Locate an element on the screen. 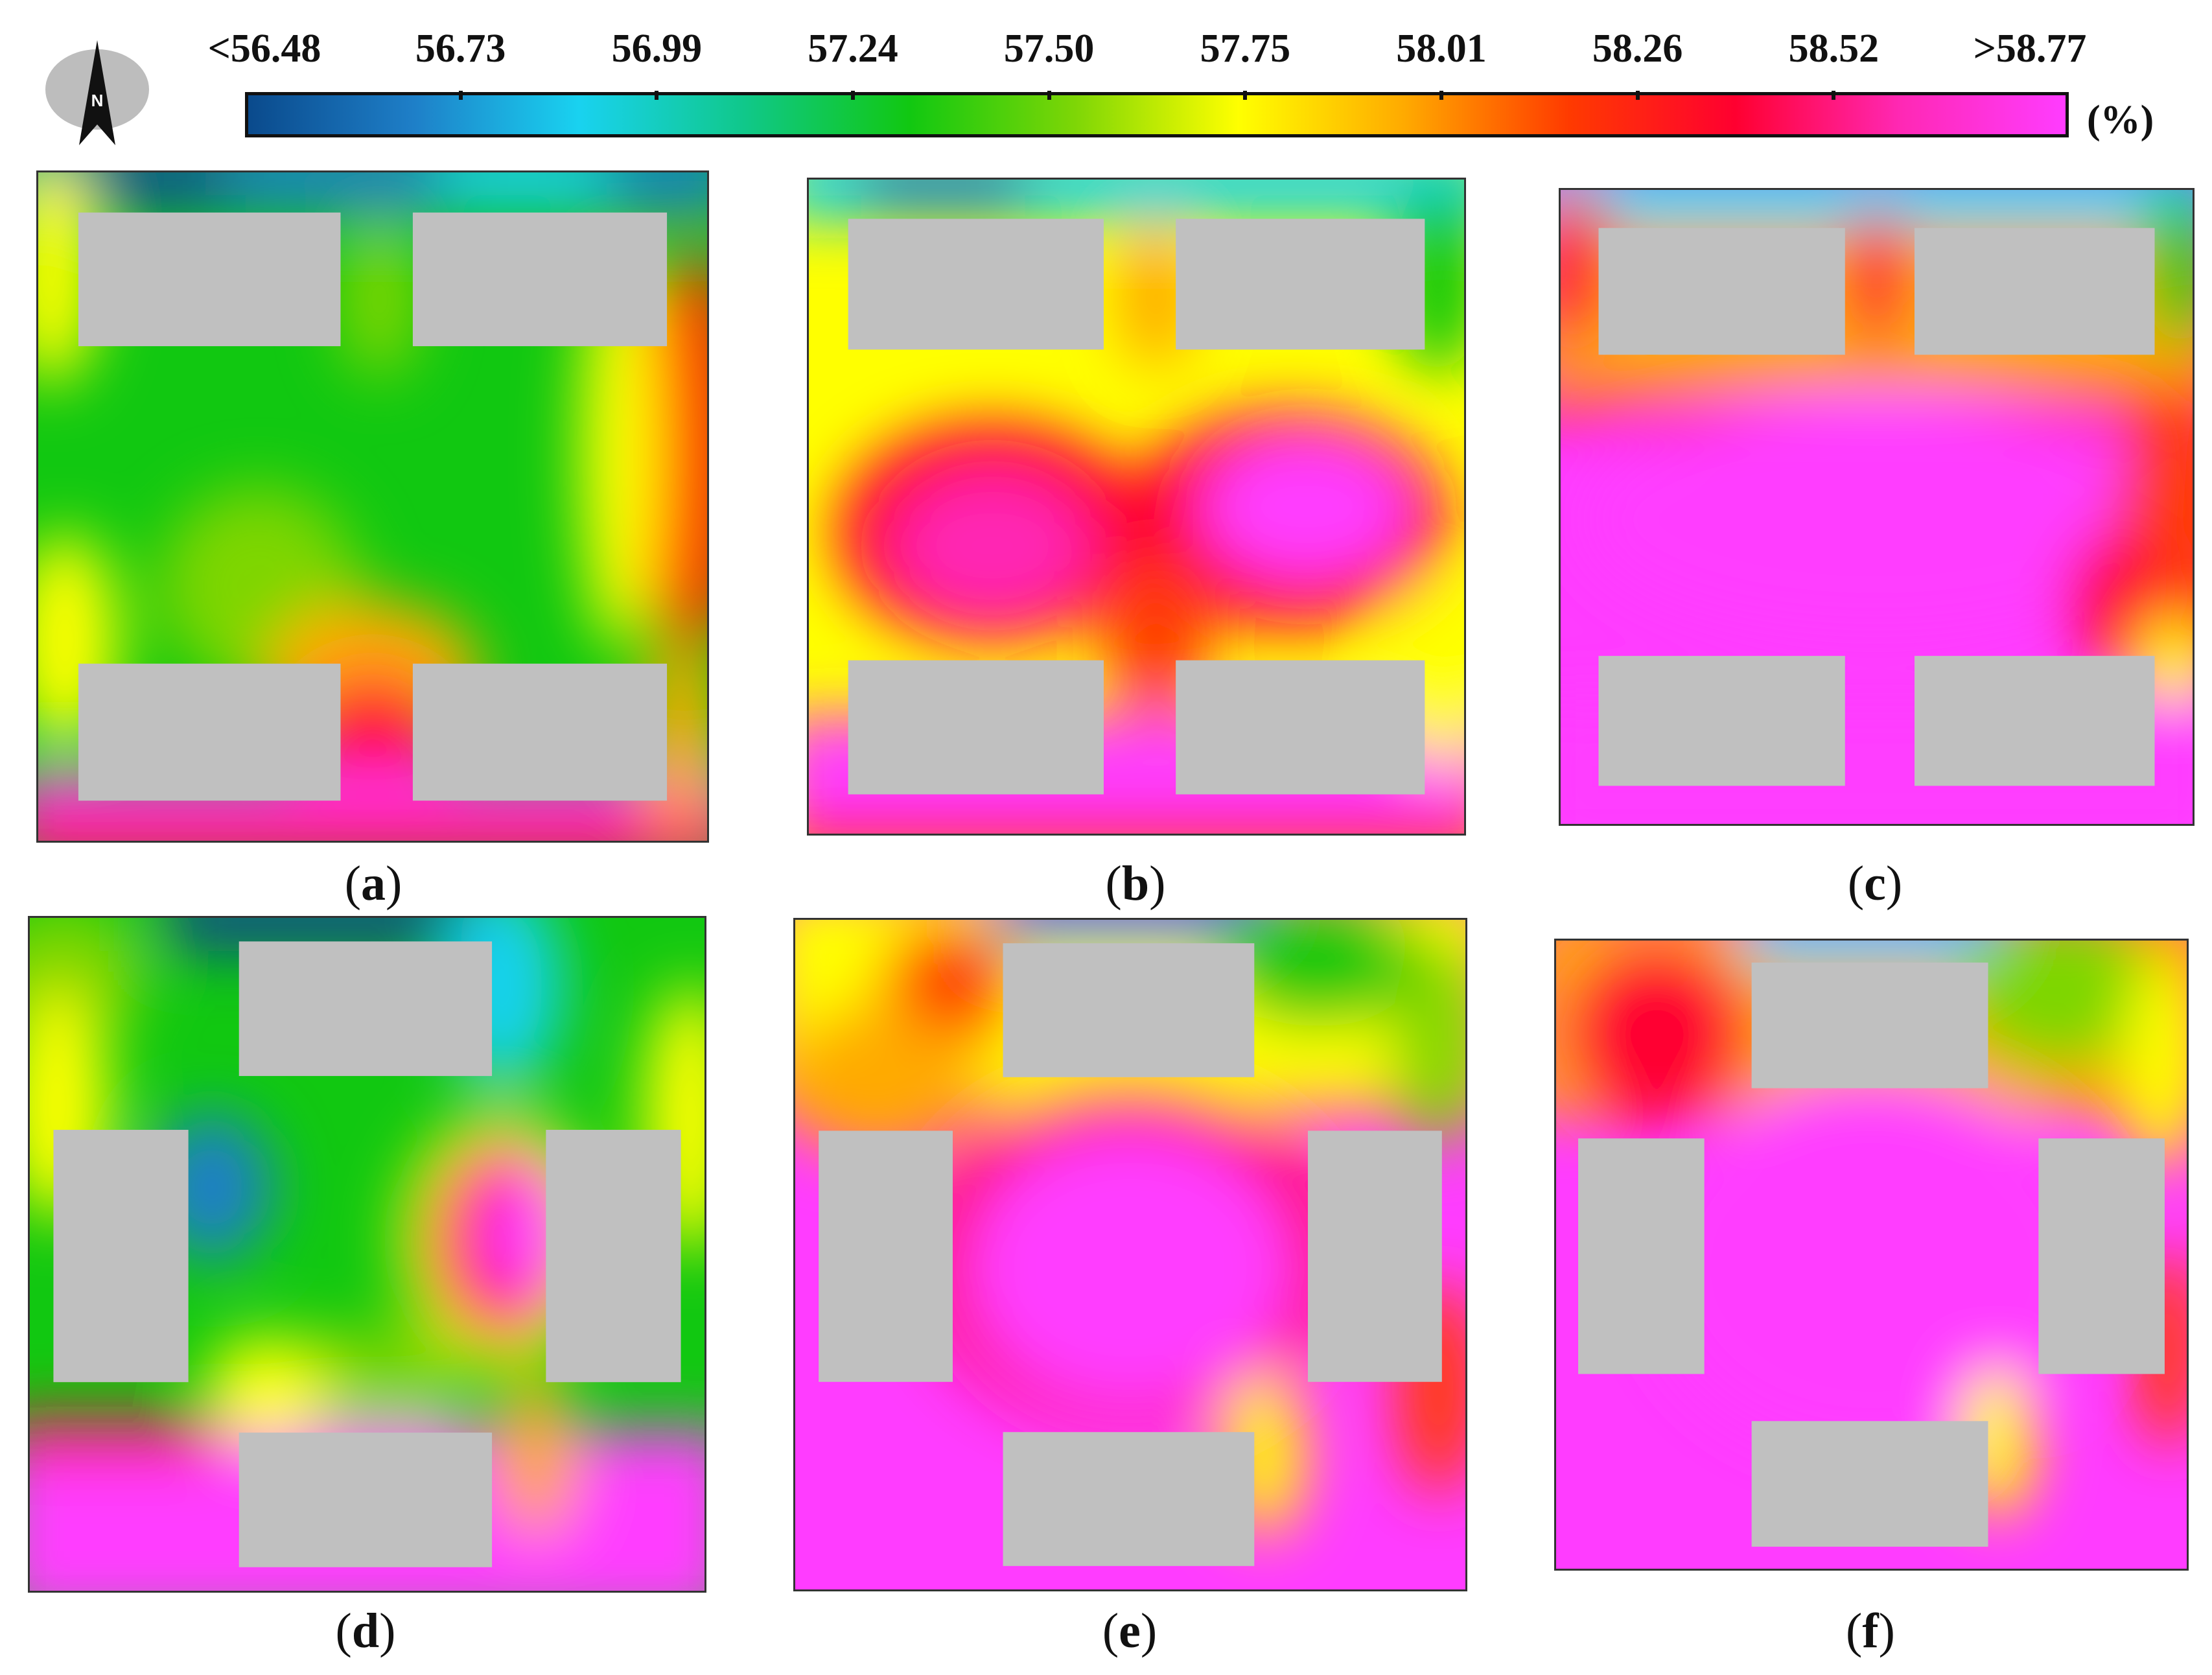  colorbar-tick-label: <56.48 is located at coordinates (264, 49).